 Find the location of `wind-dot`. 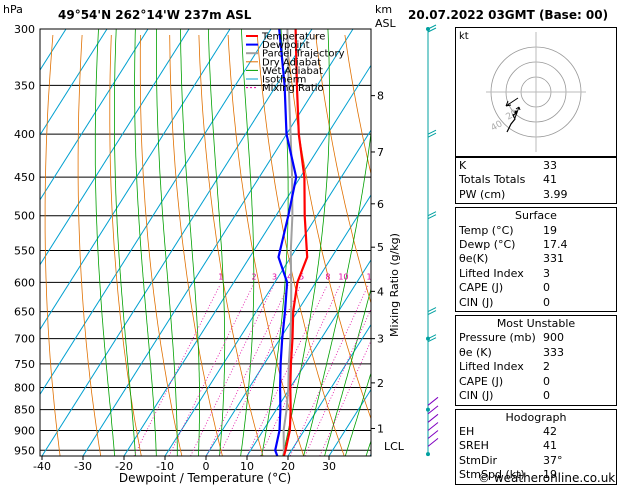

wind-dot is located at coordinates (428, 409).